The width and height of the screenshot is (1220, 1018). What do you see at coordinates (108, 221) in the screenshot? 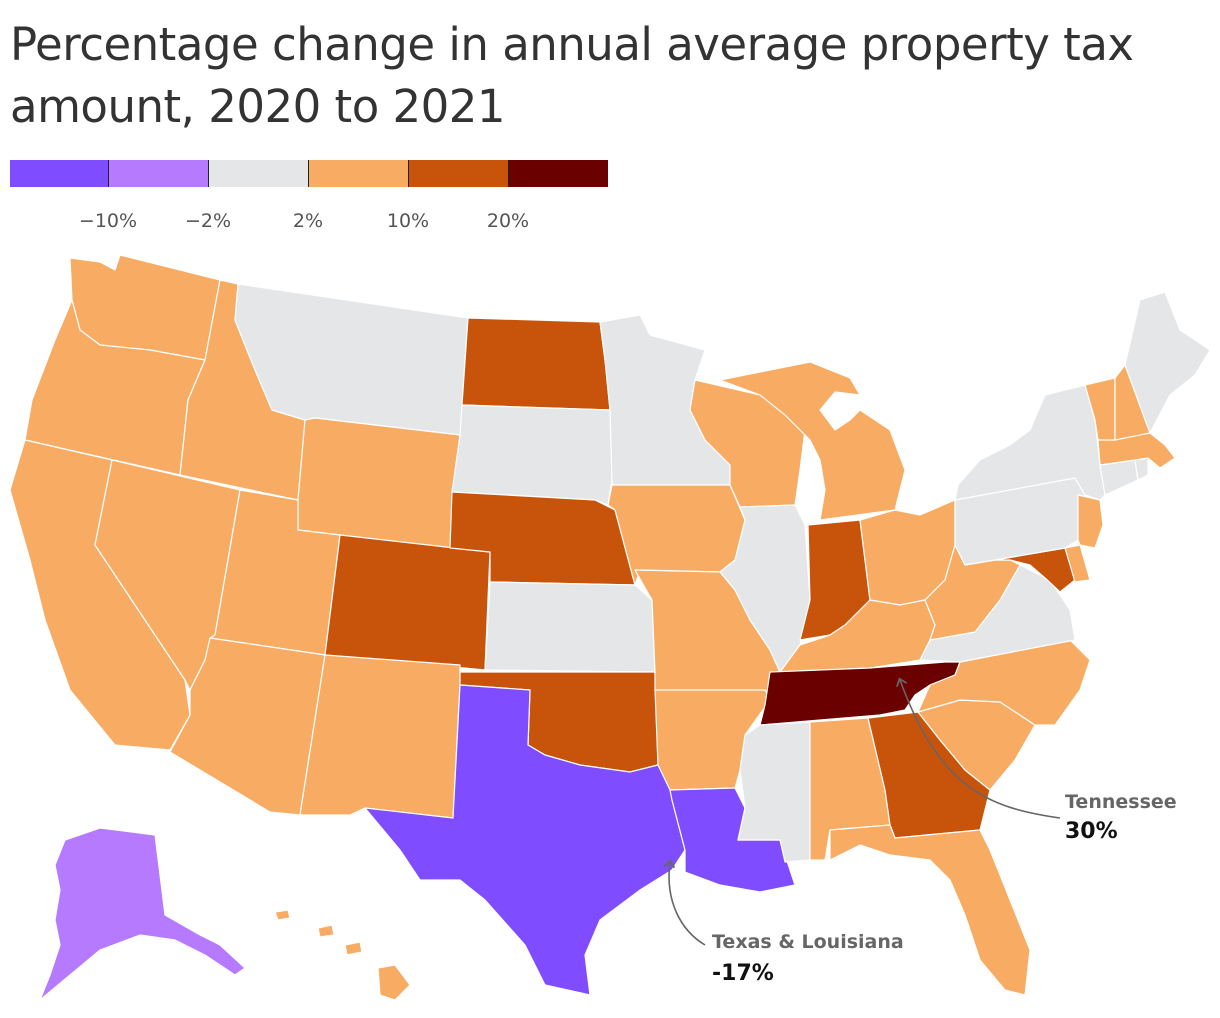
I see `legend-tick-label: −10%` at bounding box center [108, 221].